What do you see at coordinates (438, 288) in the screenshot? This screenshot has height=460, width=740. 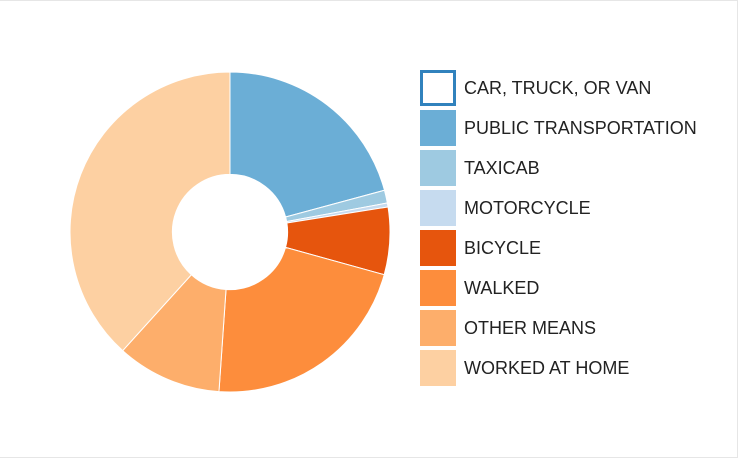 I see `legend-swatch-walked` at bounding box center [438, 288].